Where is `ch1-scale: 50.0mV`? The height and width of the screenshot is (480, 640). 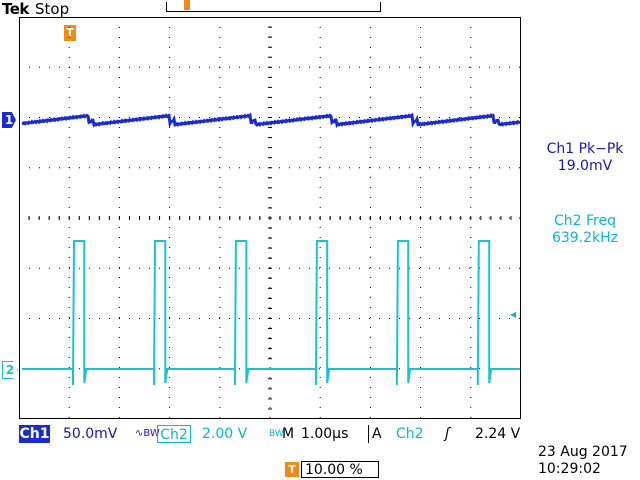
ch1-scale: 50.0mV is located at coordinates (90, 434).